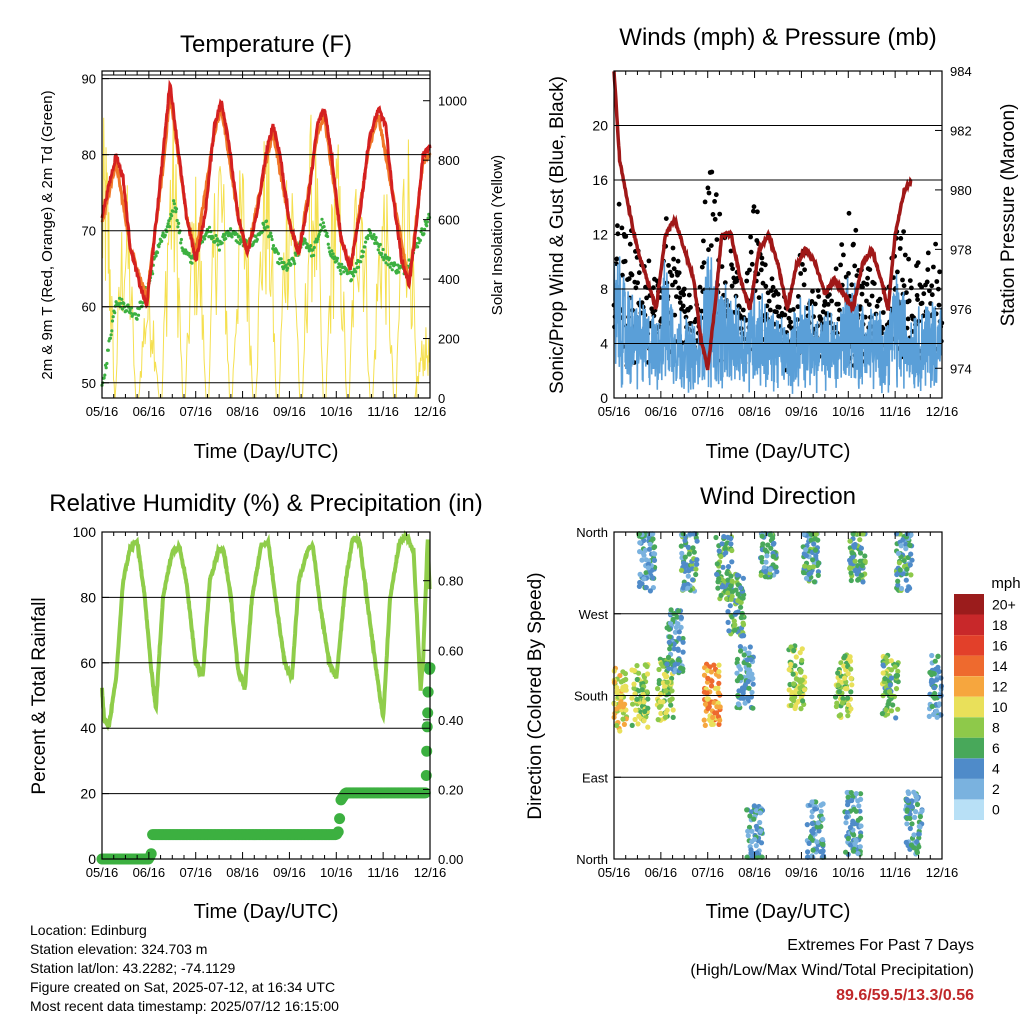  I want to click on legend-swatch, so click(969, 686).